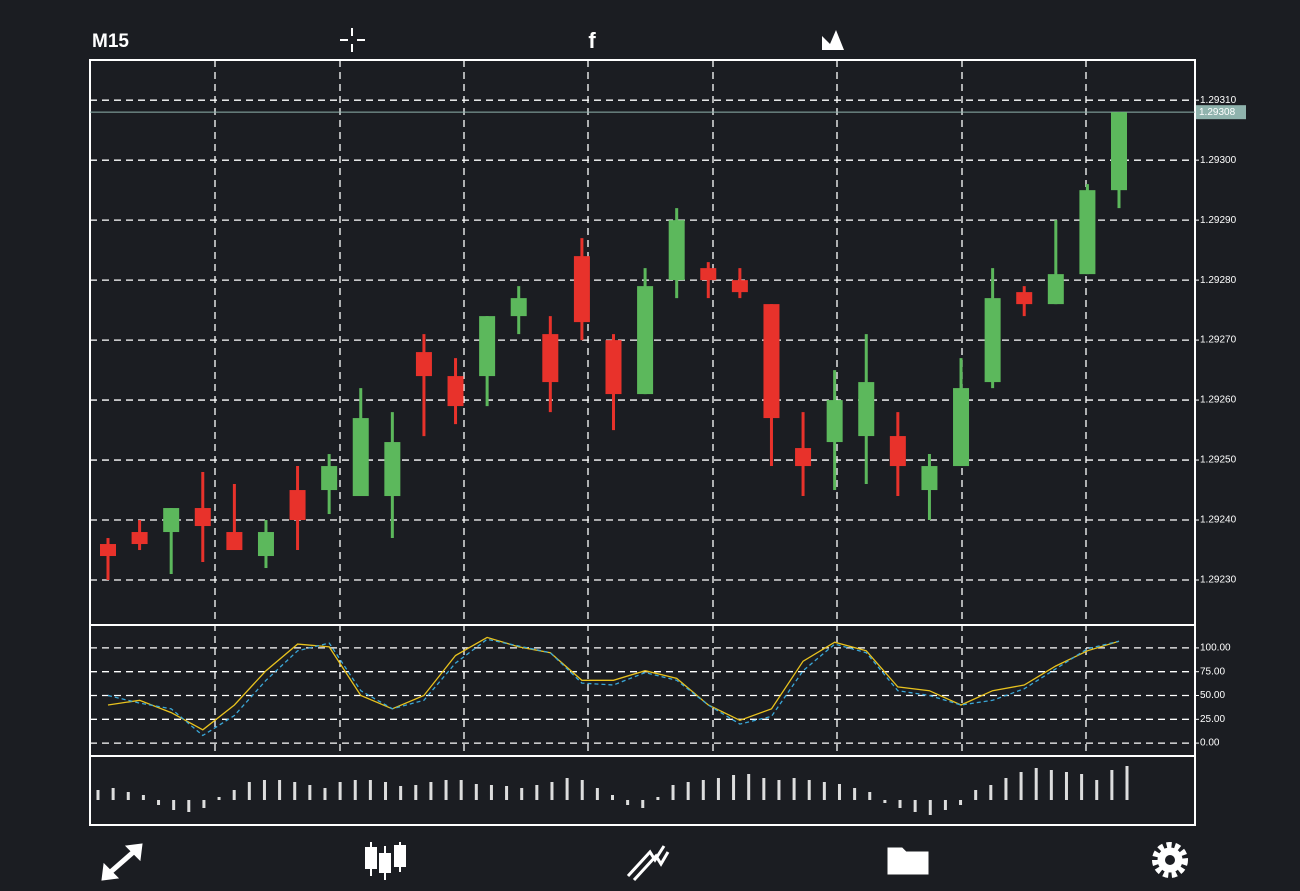  What do you see at coordinates (1218, 280) in the screenshot?
I see `y-tick-label: 1.29280` at bounding box center [1218, 280].